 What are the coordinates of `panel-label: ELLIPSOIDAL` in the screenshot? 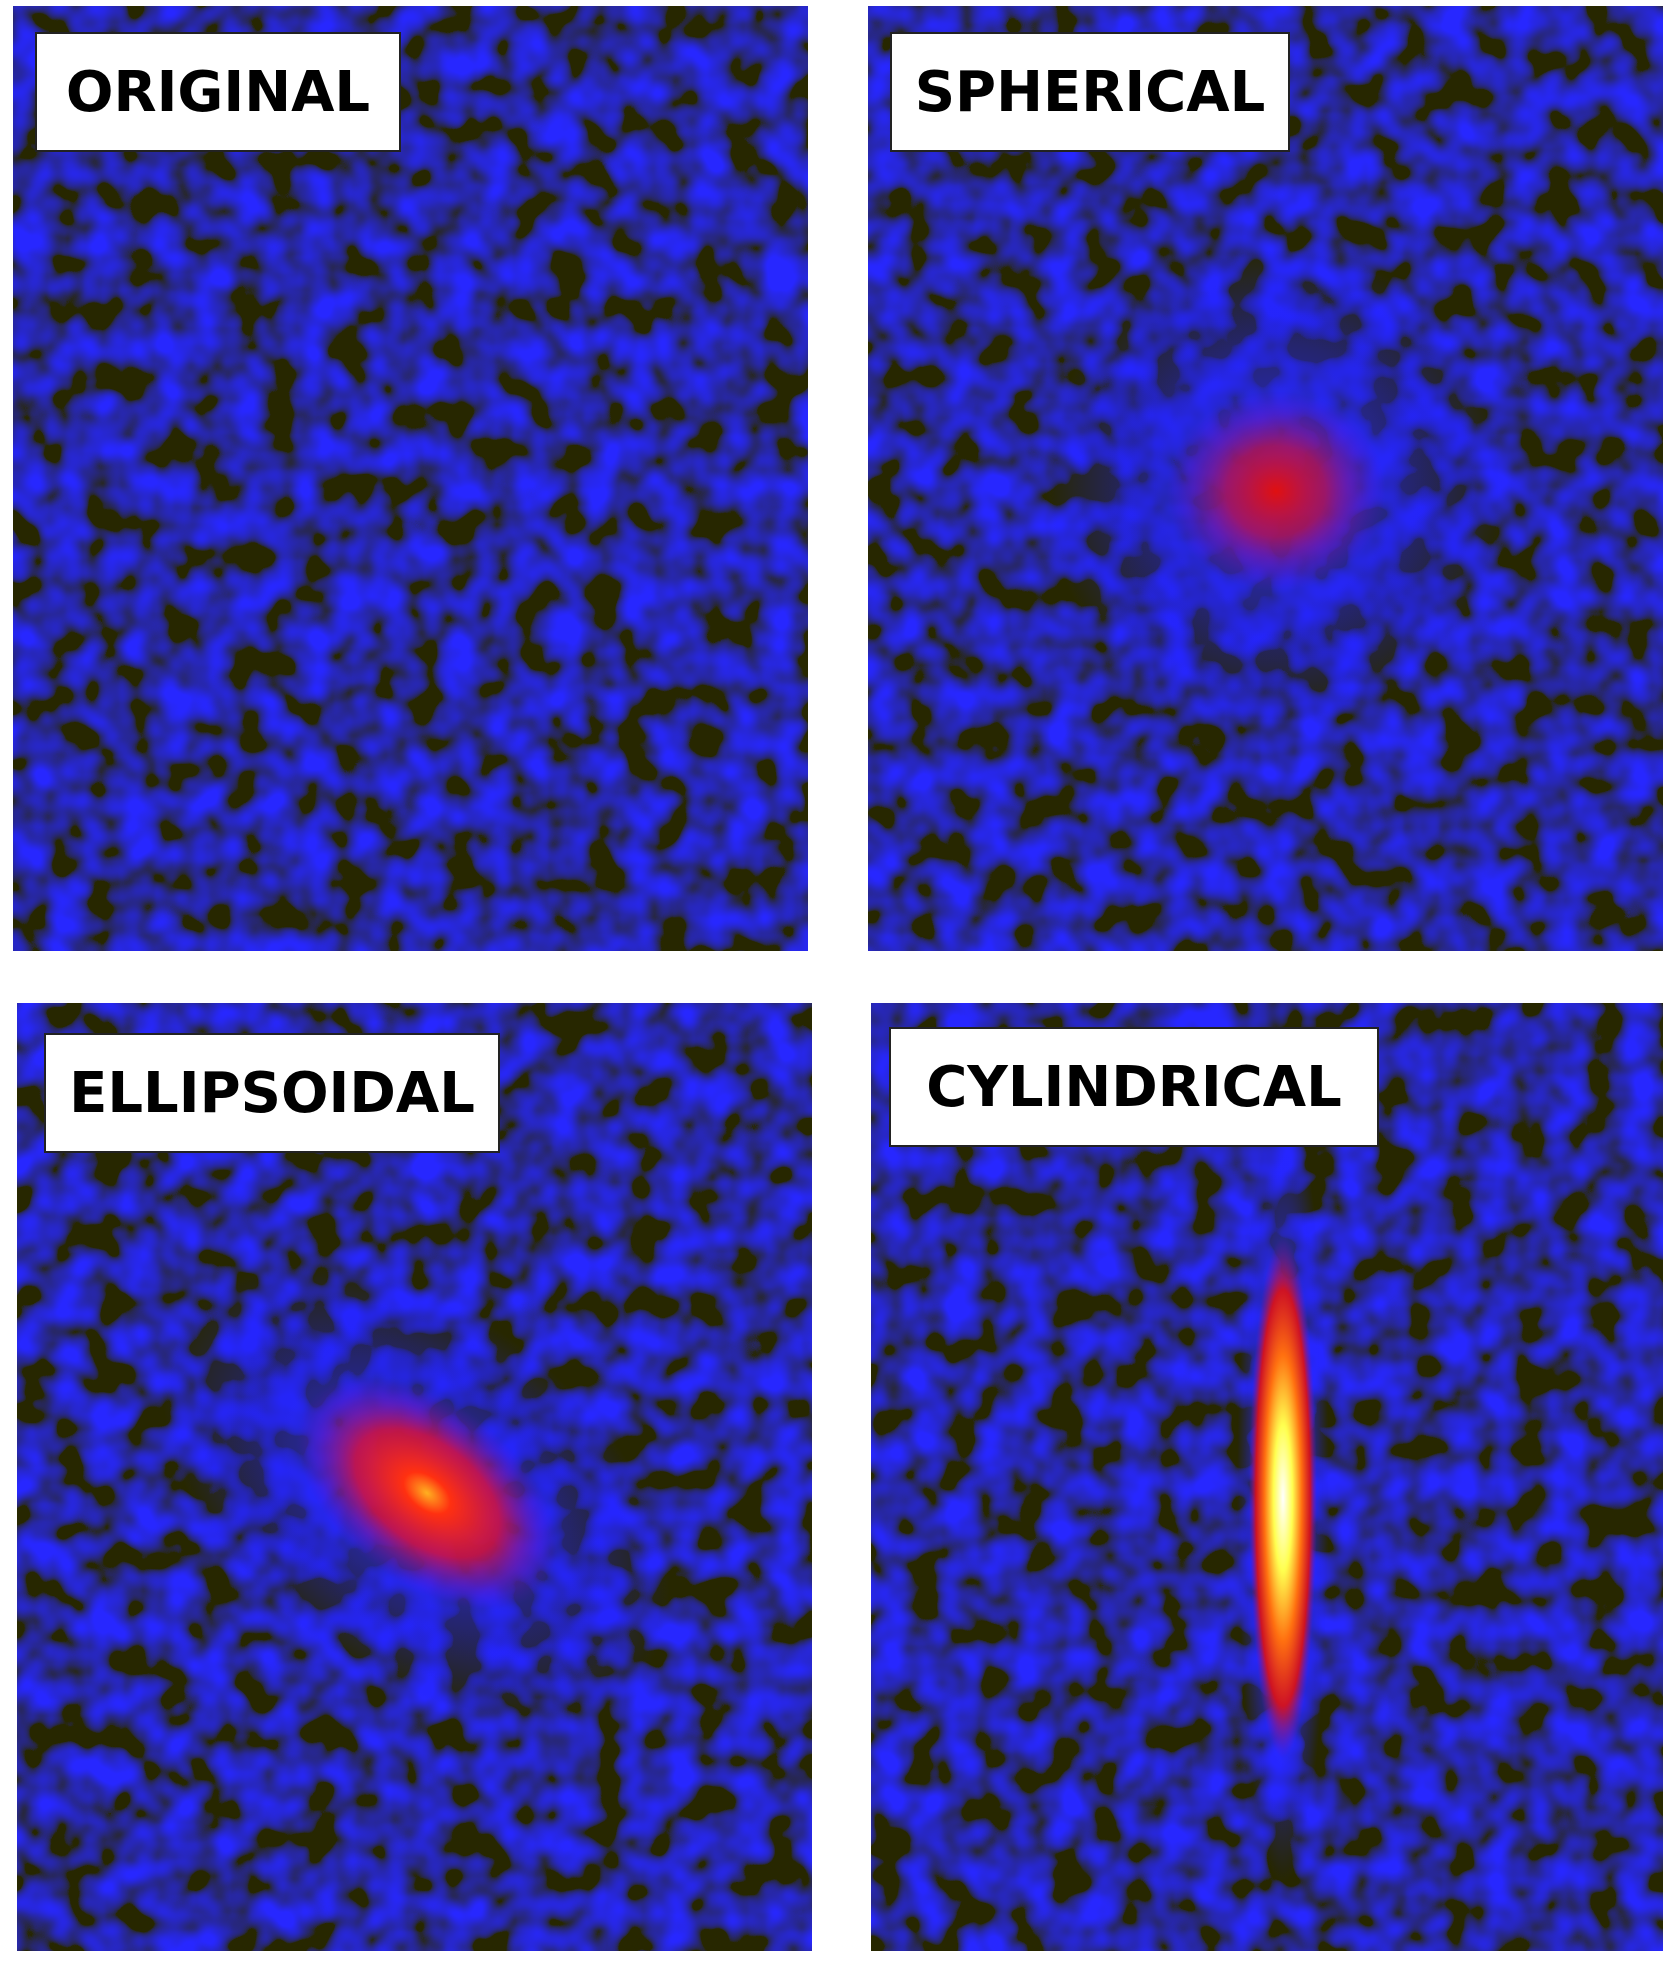 It's located at (272, 1093).